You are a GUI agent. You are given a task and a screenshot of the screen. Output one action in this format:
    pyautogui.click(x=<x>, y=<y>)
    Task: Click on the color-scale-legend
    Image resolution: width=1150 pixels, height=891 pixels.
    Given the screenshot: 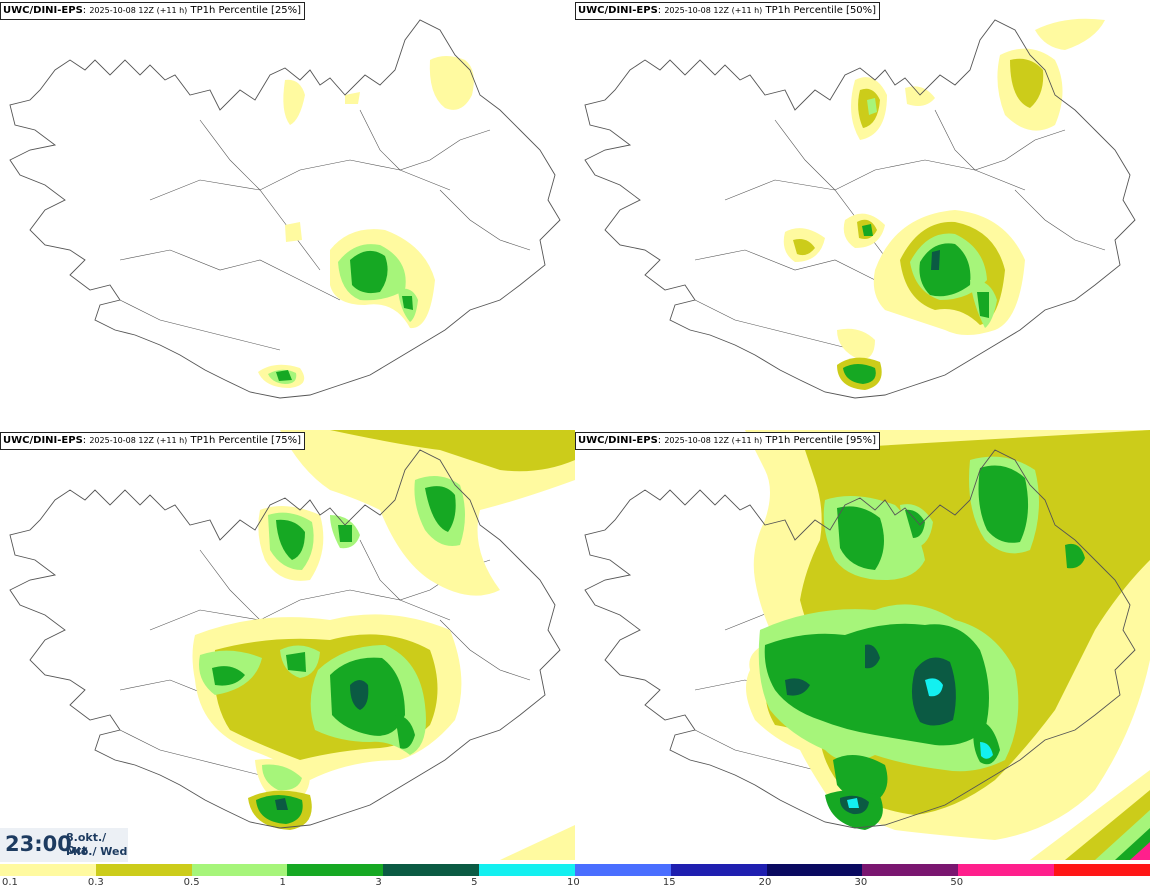 What is the action you would take?
    pyautogui.click(x=575, y=870)
    